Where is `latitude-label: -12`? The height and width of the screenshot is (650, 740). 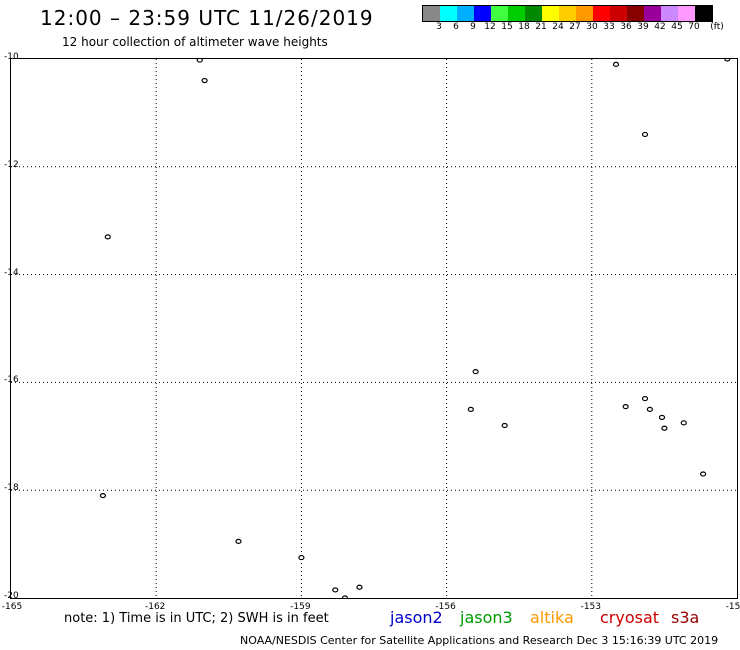 latitude-label: -12 is located at coordinates (11, 164).